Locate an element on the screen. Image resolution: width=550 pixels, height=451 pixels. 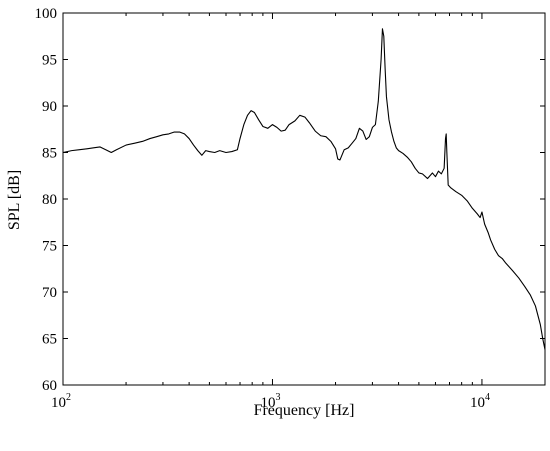
y-axis-label: SPL [dB] is located at coordinates (14, 200).